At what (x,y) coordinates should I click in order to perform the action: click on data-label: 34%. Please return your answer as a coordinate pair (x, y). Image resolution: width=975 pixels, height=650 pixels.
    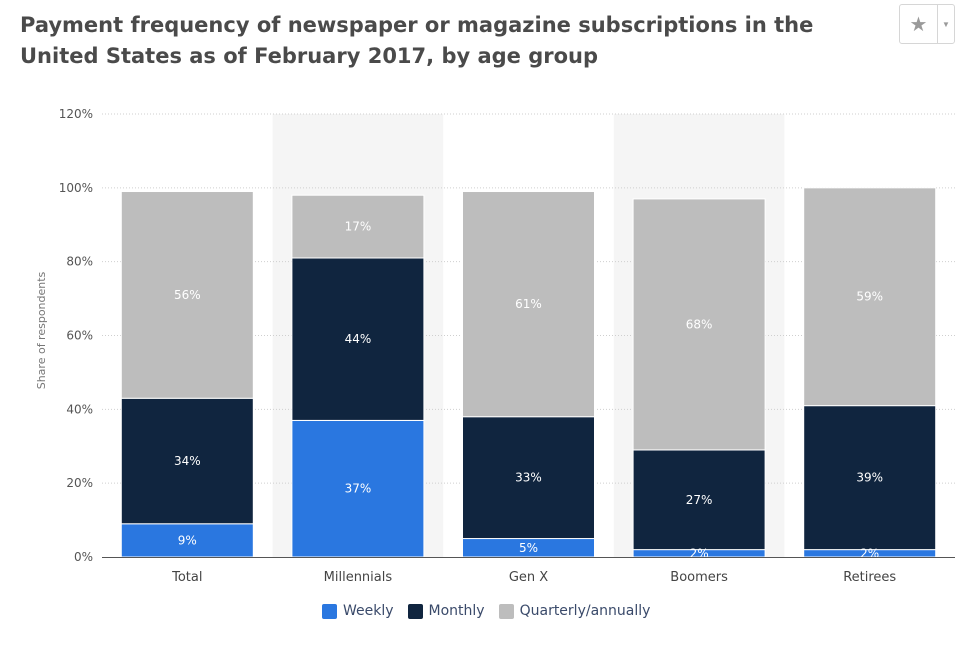
    Looking at the image, I should click on (187, 461).